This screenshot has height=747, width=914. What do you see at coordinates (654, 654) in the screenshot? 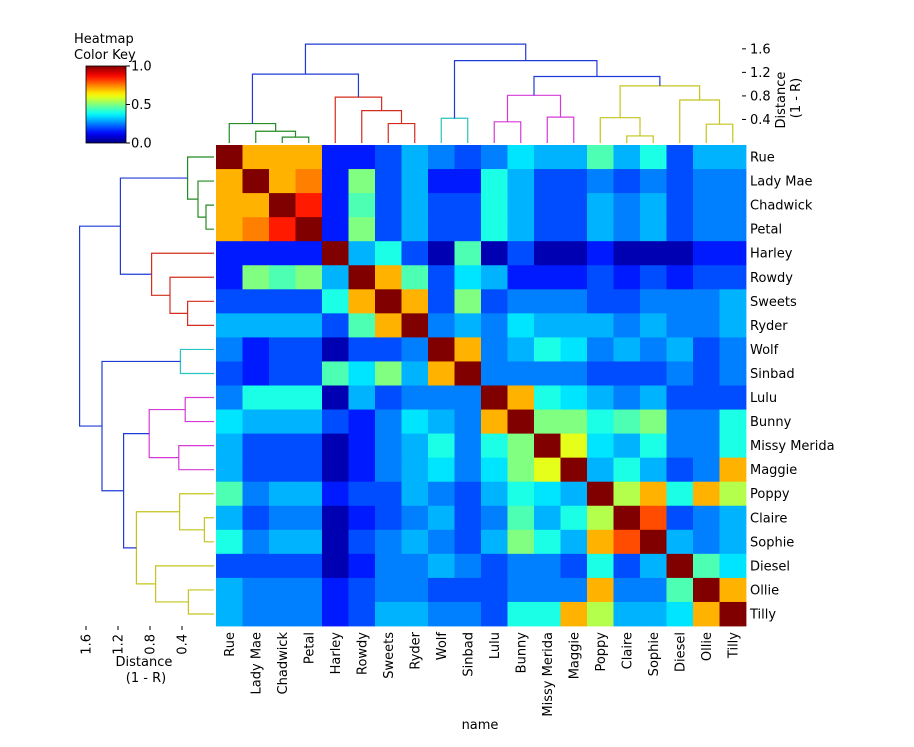
I see `column-label: Sophie` at bounding box center [654, 654].